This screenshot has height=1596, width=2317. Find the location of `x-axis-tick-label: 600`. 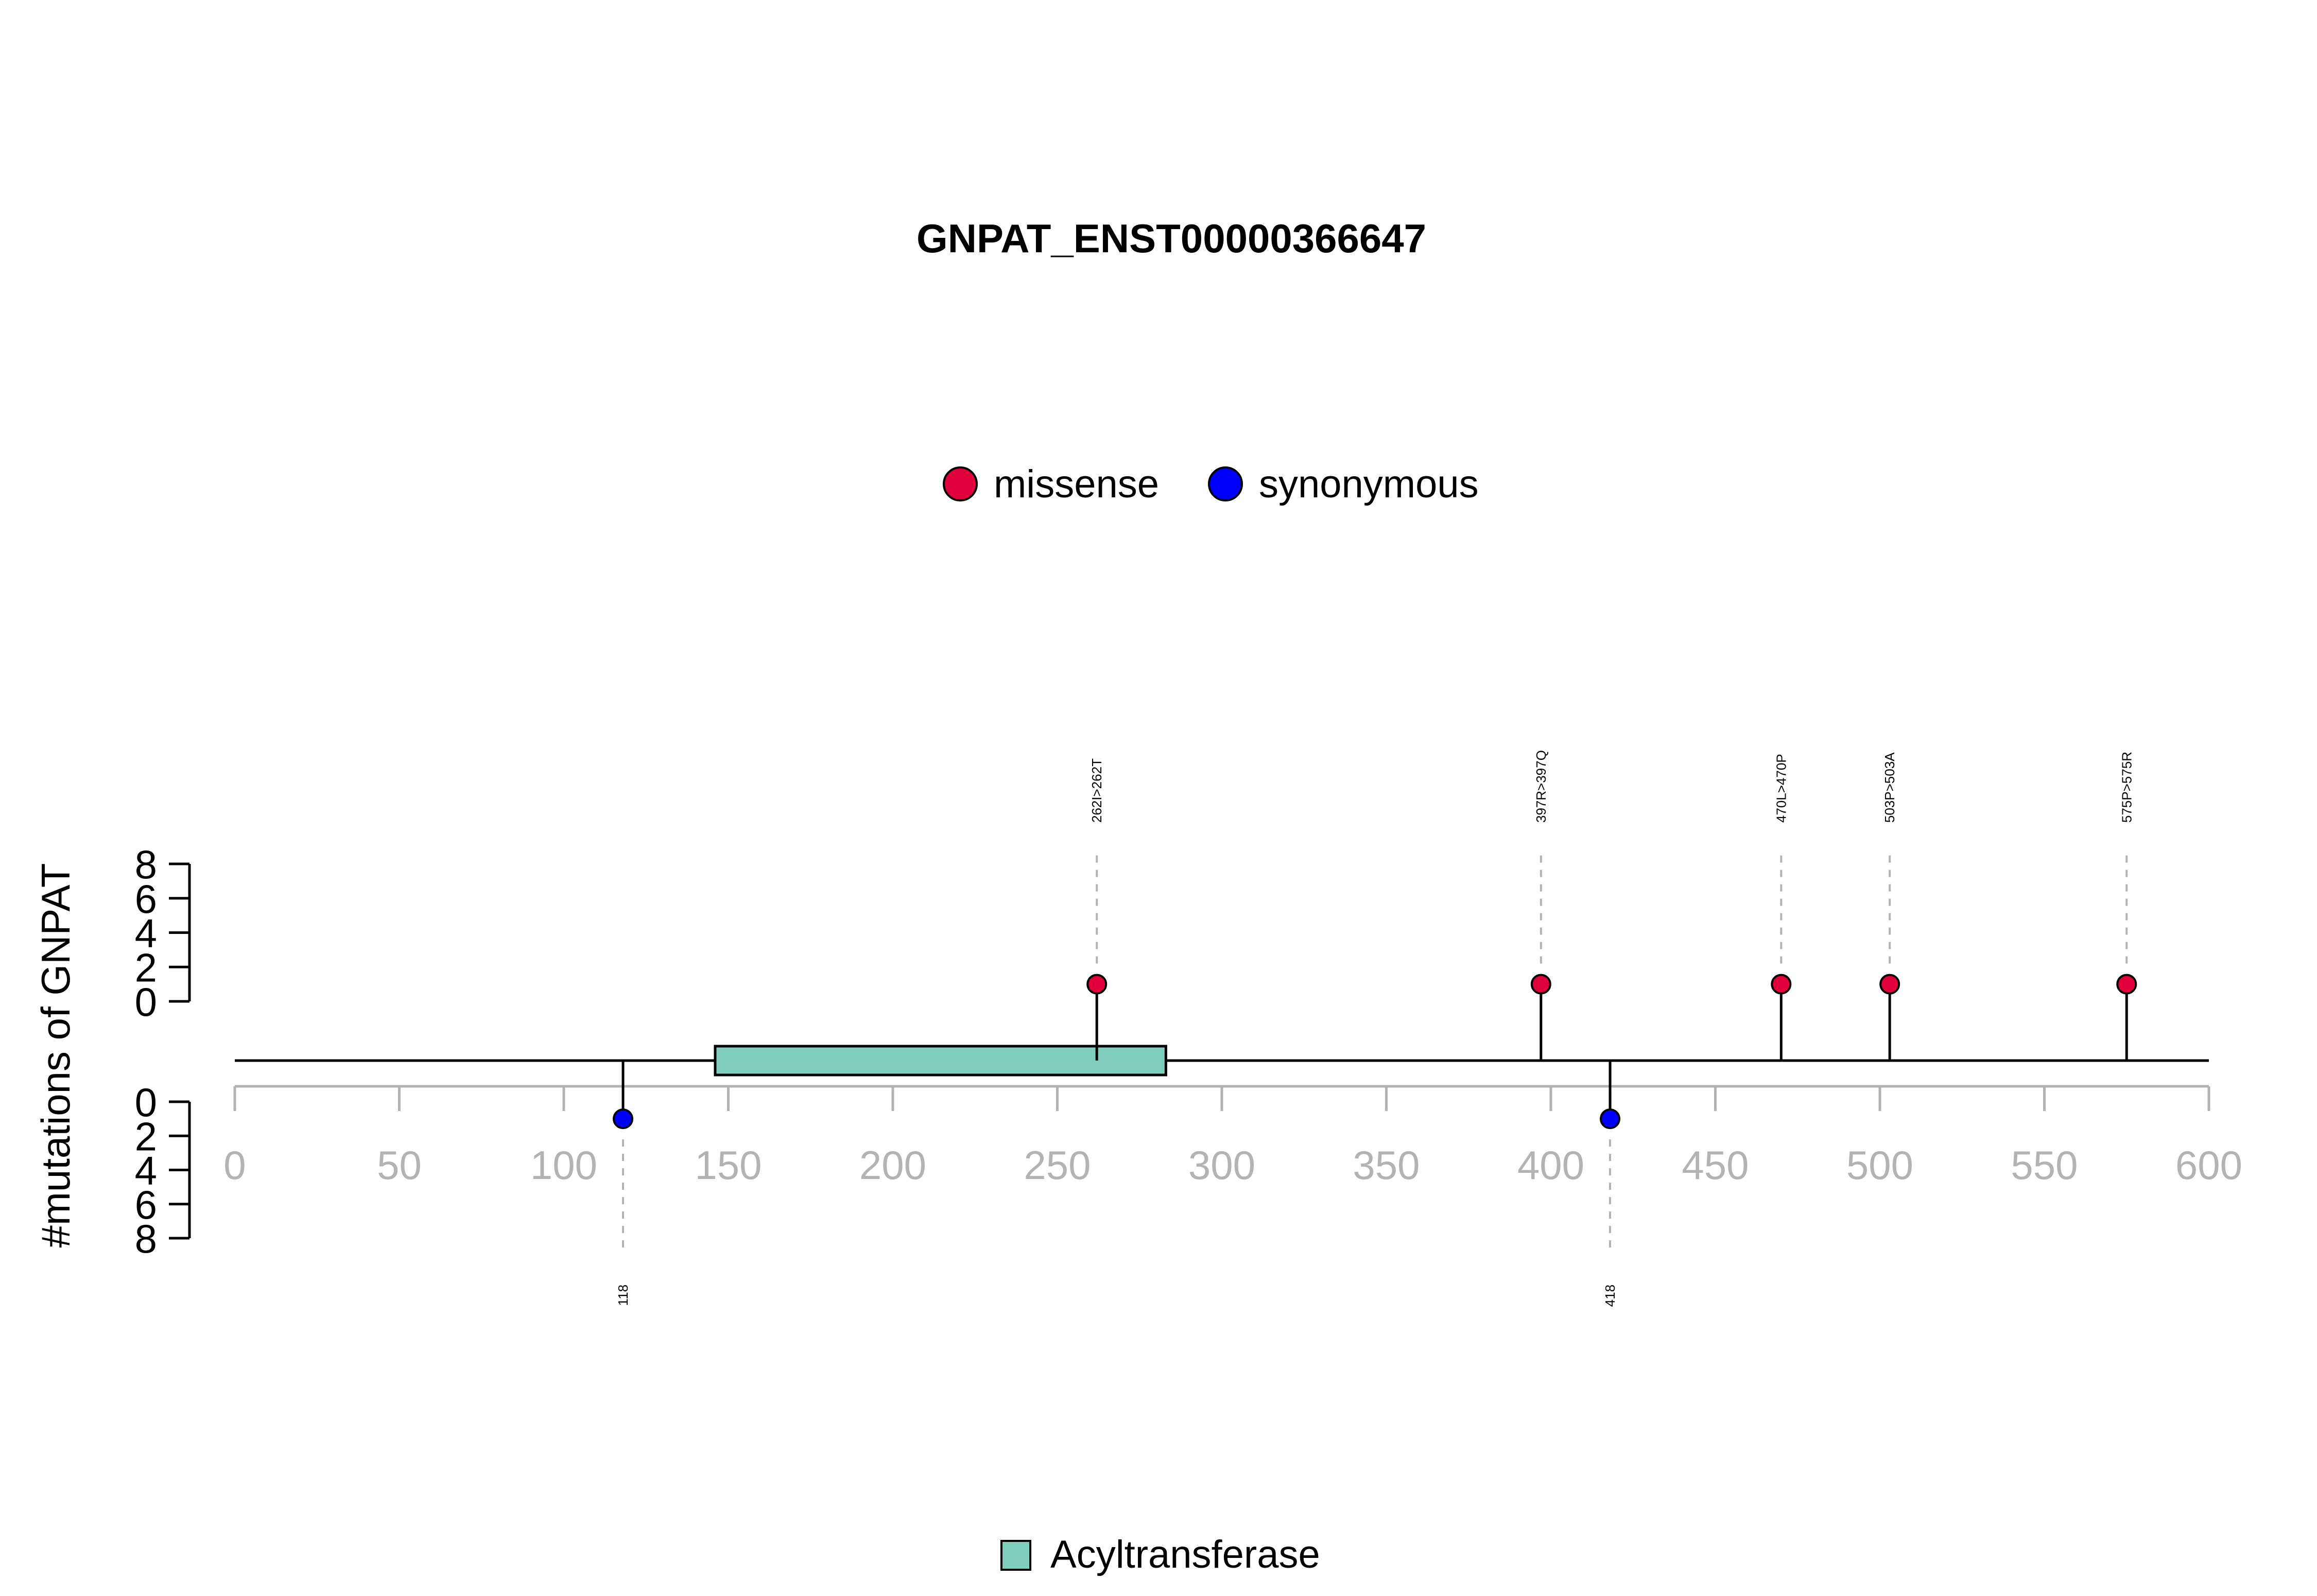

x-axis-tick-label: 600 is located at coordinates (2208, 1165).